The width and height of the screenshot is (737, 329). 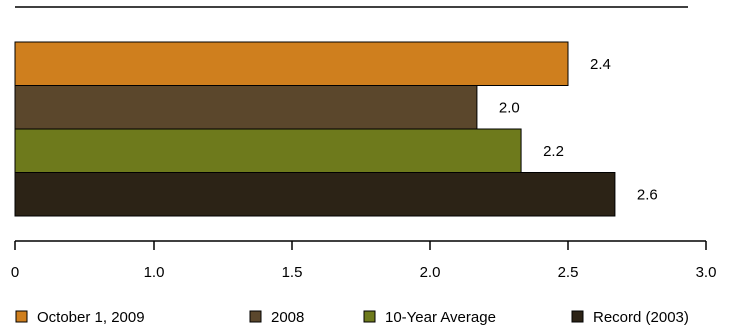 I want to click on x-tick-label-2: 1.5, so click(x=292, y=272).